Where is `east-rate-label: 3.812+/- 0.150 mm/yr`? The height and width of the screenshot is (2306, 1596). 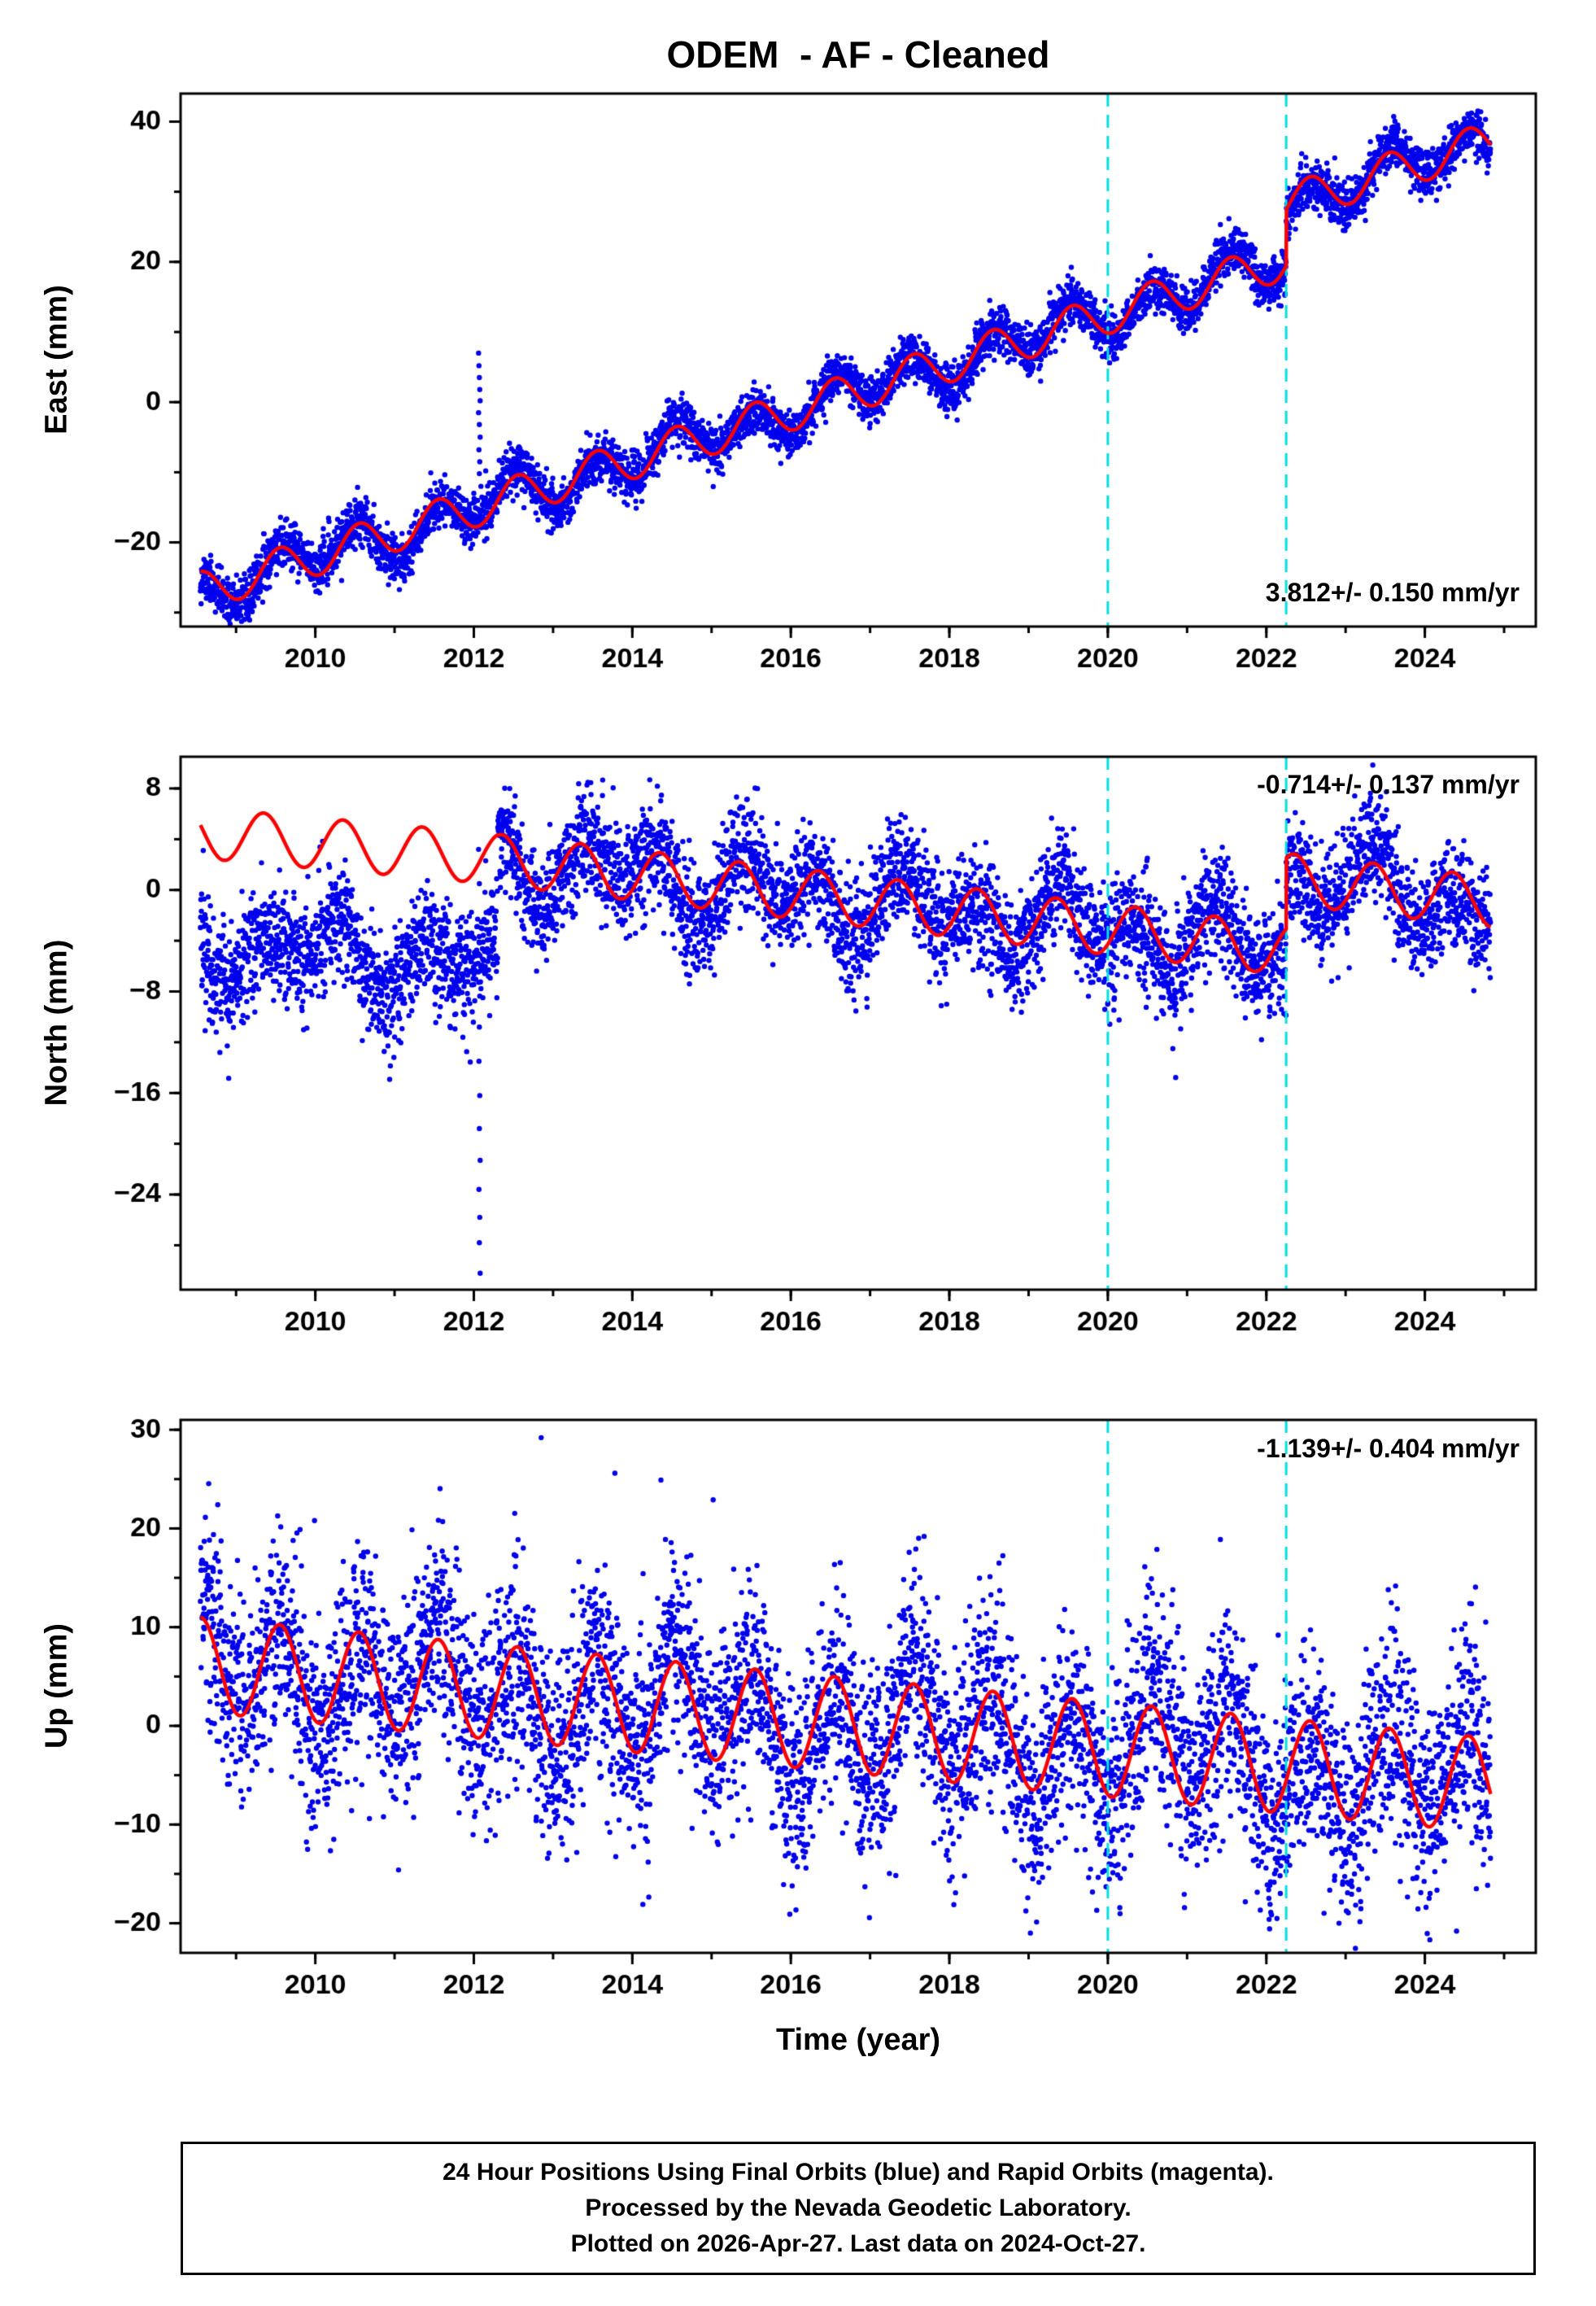
east-rate-label: 3.812+/- 0.150 mm/yr is located at coordinates (1392, 592).